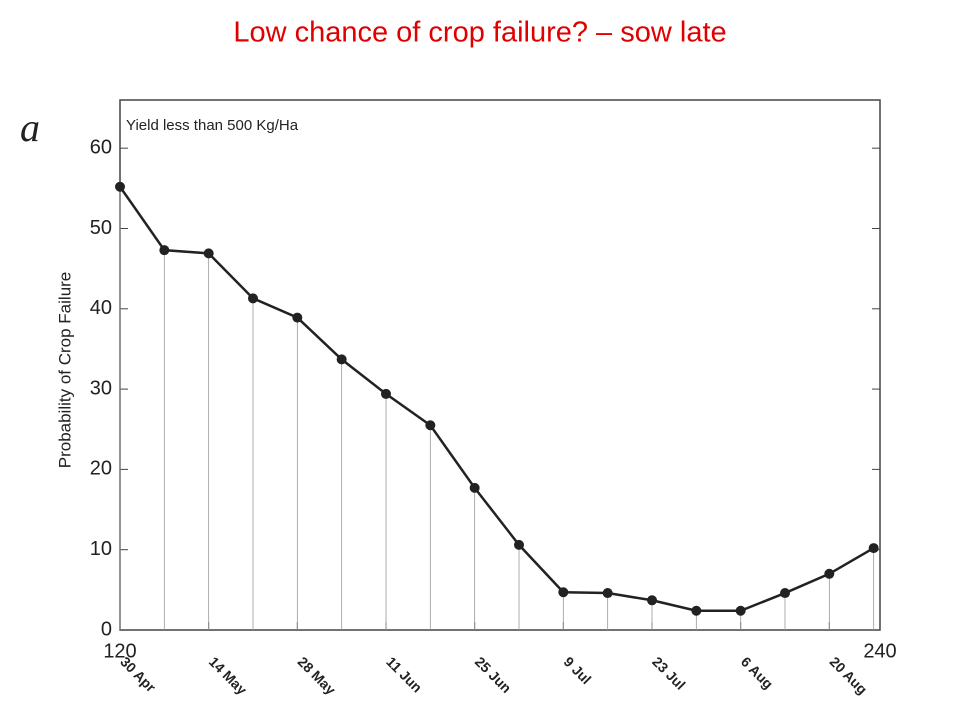 The height and width of the screenshot is (720, 960). What do you see at coordinates (101, 388) in the screenshot?
I see `y-tick-label: 30` at bounding box center [101, 388].